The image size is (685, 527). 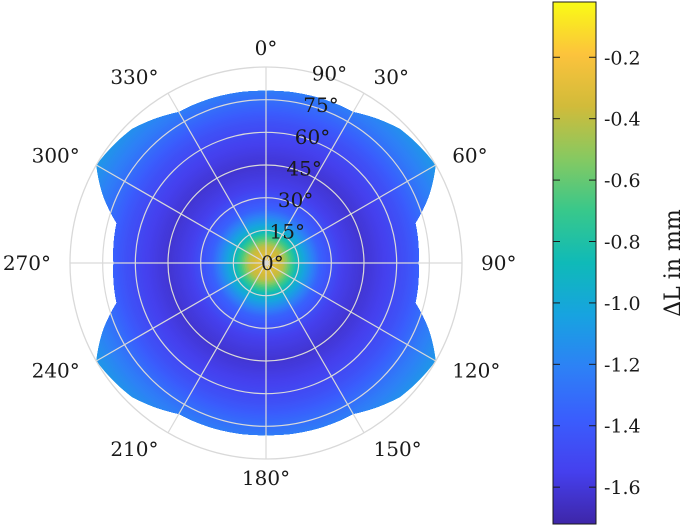 I want to click on angular-tick-label: 240°, so click(x=56, y=371).